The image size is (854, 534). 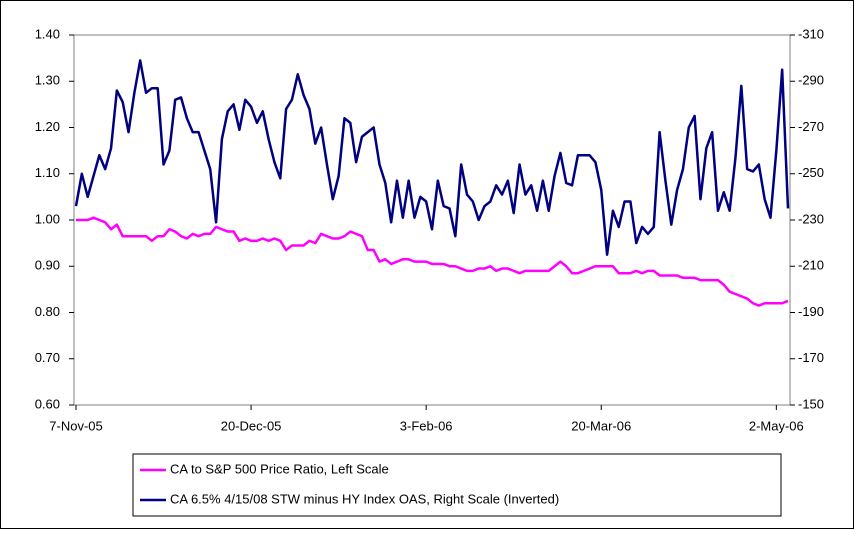 What do you see at coordinates (432, 261) in the screenshot?
I see `series-line` at bounding box center [432, 261].